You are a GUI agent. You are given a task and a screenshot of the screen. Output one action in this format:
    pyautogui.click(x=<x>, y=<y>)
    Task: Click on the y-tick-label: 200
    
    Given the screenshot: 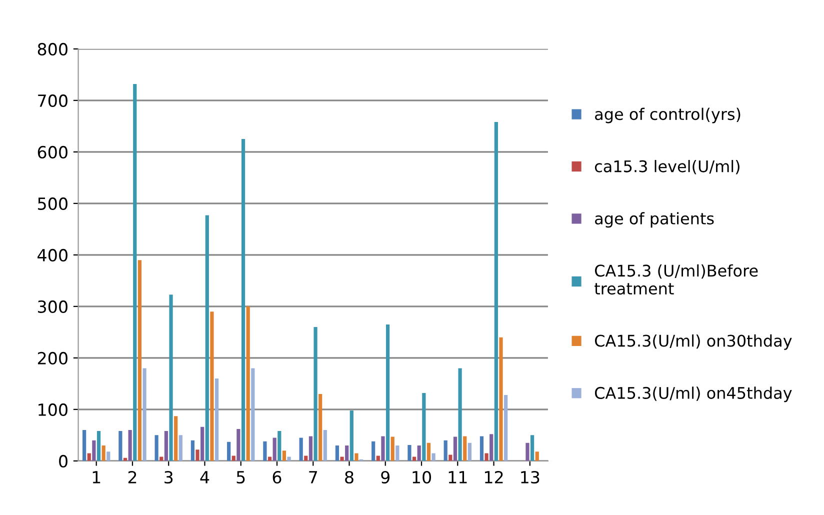 What is the action you would take?
    pyautogui.click(x=53, y=358)
    